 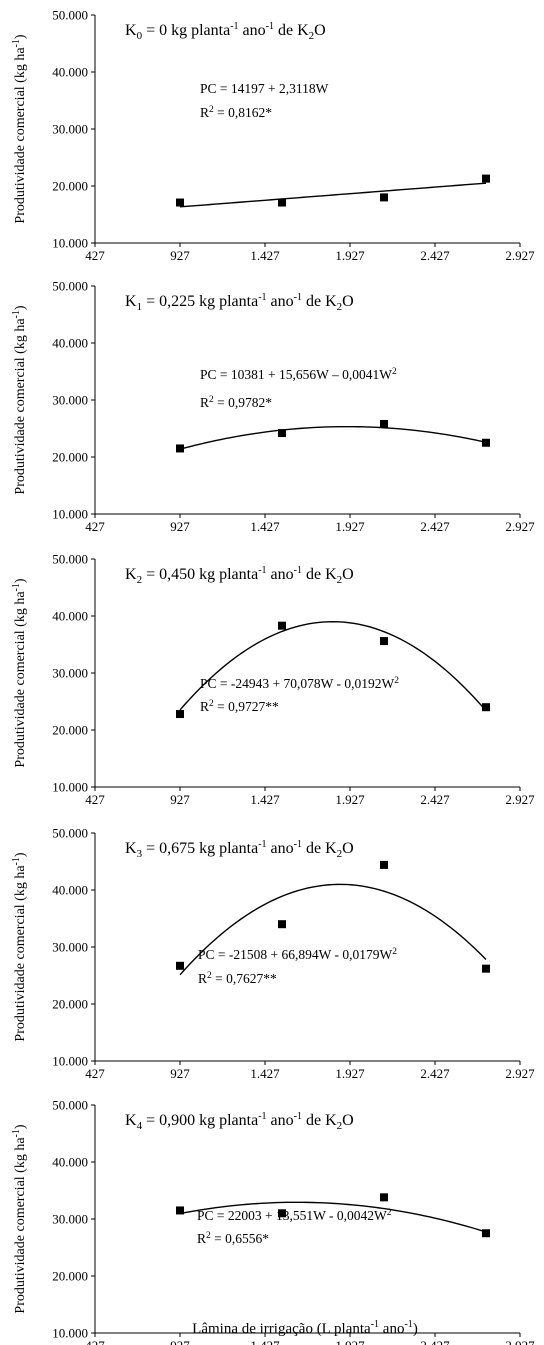 I want to click on r-squared: R2 = 0,7627**, so click(x=237, y=978).